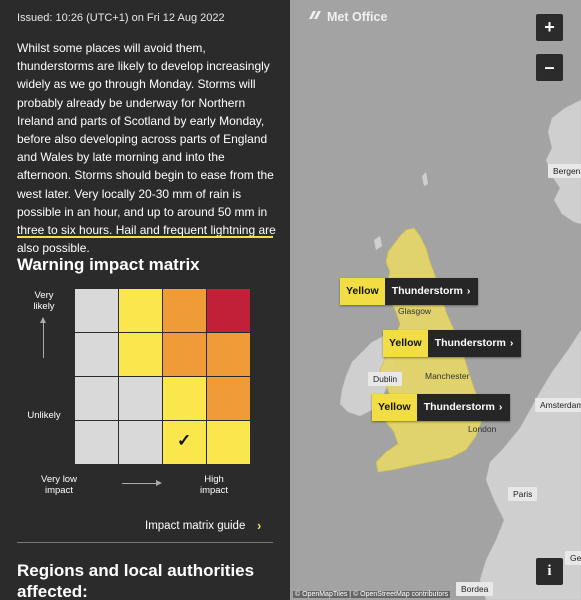 The image size is (581, 600). Describe the element at coordinates (573, 558) in the screenshot. I see `city-label-geneva: Gen` at that location.